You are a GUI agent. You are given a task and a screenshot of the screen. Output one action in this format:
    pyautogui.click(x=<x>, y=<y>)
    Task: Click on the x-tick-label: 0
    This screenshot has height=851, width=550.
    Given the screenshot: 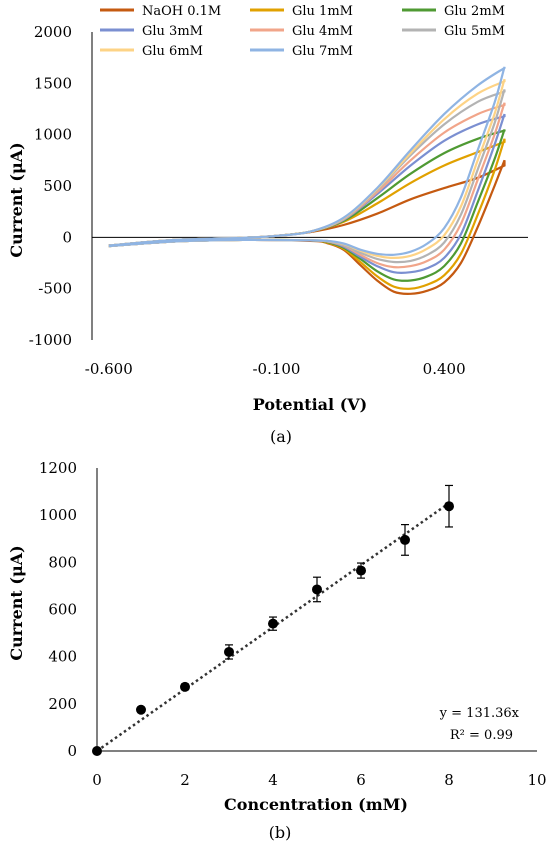 What is the action you would take?
    pyautogui.click(x=97, y=780)
    